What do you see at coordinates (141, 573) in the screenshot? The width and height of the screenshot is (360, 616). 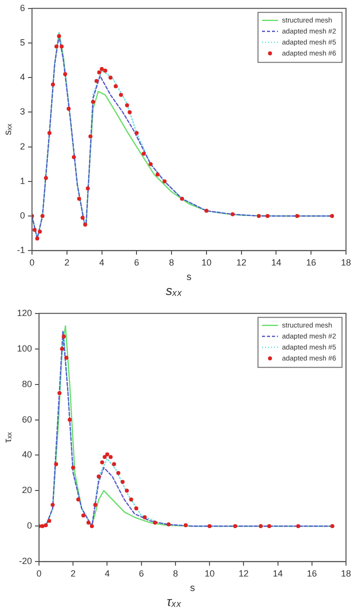 I see `x-tick-label: 6` at bounding box center [141, 573].